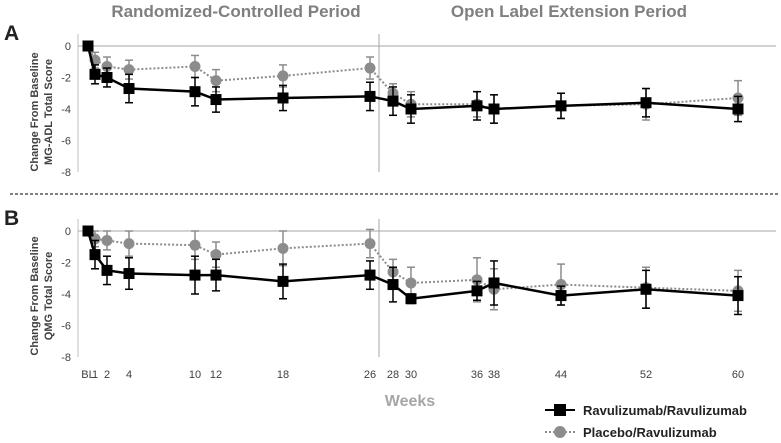  What do you see at coordinates (107, 375) in the screenshot?
I see `x-tick-label: 2` at bounding box center [107, 375].